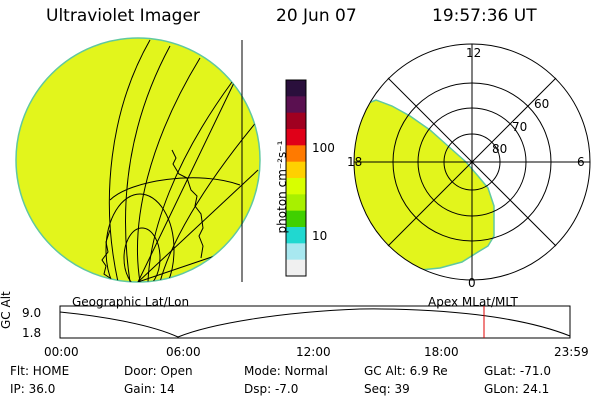 Image resolution: width=600 pixels, height=400 pixels. I want to click on apex-uv-region, so click(424, 185).